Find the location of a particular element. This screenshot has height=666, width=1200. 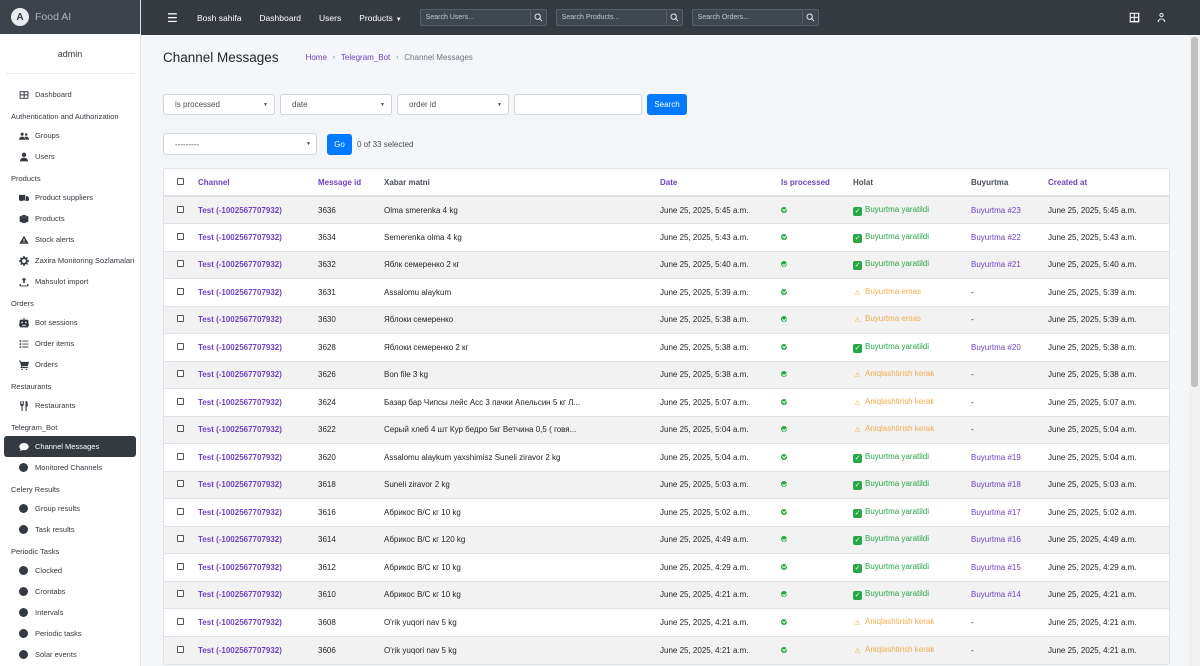

action-select: --------- ▼ is located at coordinates (240, 144).